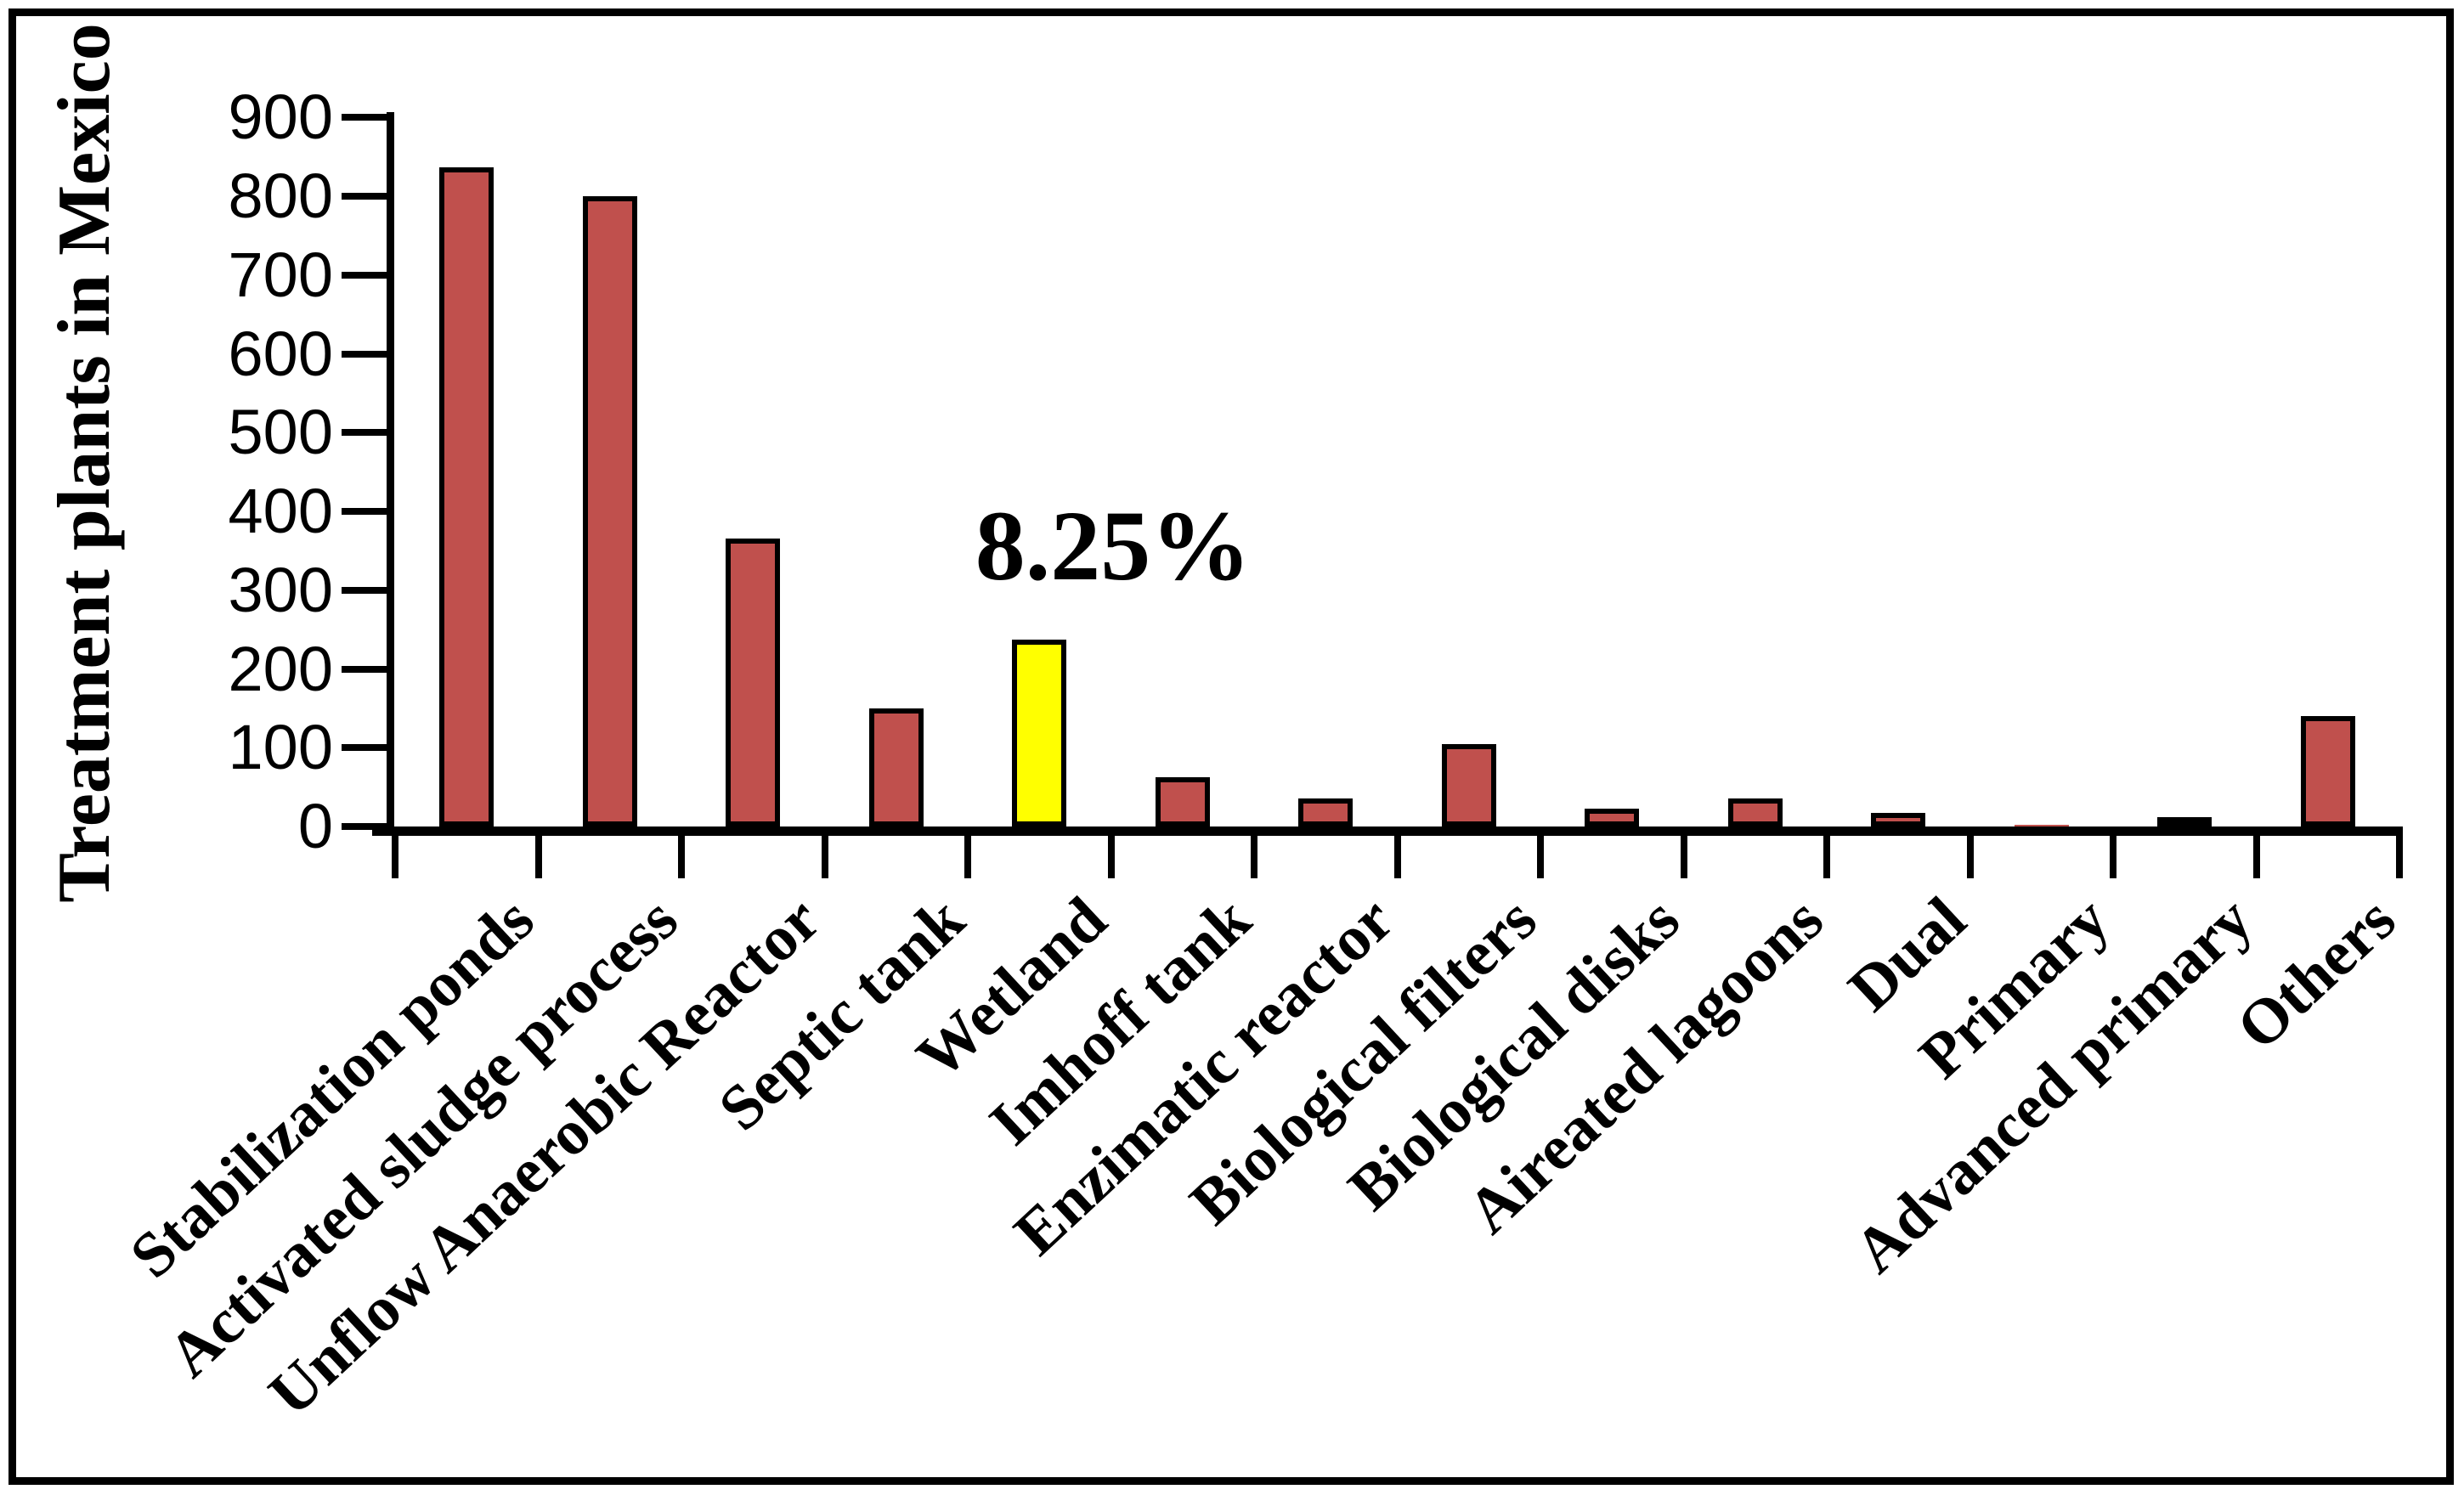 This screenshot has height=1495, width=2464. What do you see at coordinates (280, 275) in the screenshot?
I see `y-tick-label: 700` at bounding box center [280, 275].